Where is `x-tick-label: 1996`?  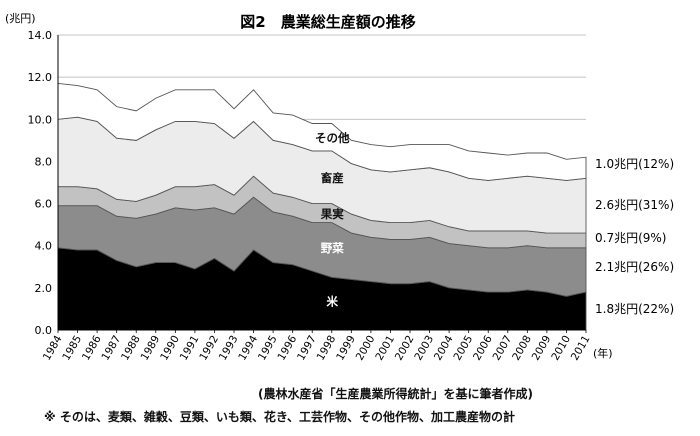 x-tick-label: 1996 is located at coordinates (288, 347).